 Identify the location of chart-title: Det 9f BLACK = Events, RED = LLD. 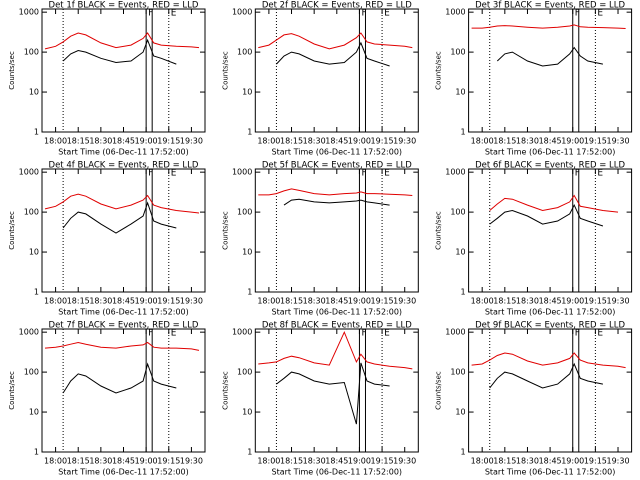
(550, 326).